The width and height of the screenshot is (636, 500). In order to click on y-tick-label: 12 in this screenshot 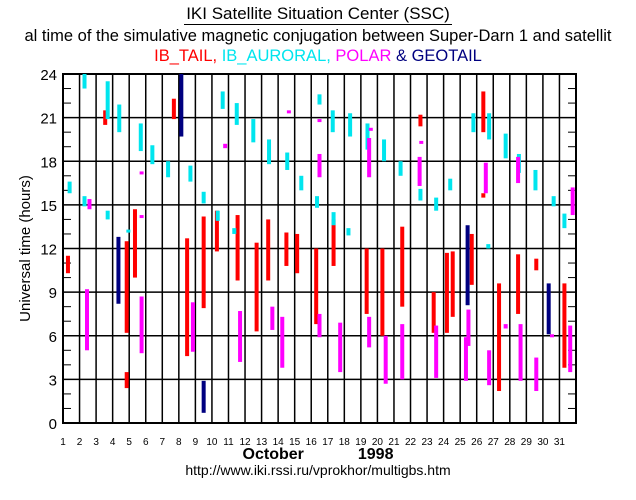, I will do `click(48, 250)`.